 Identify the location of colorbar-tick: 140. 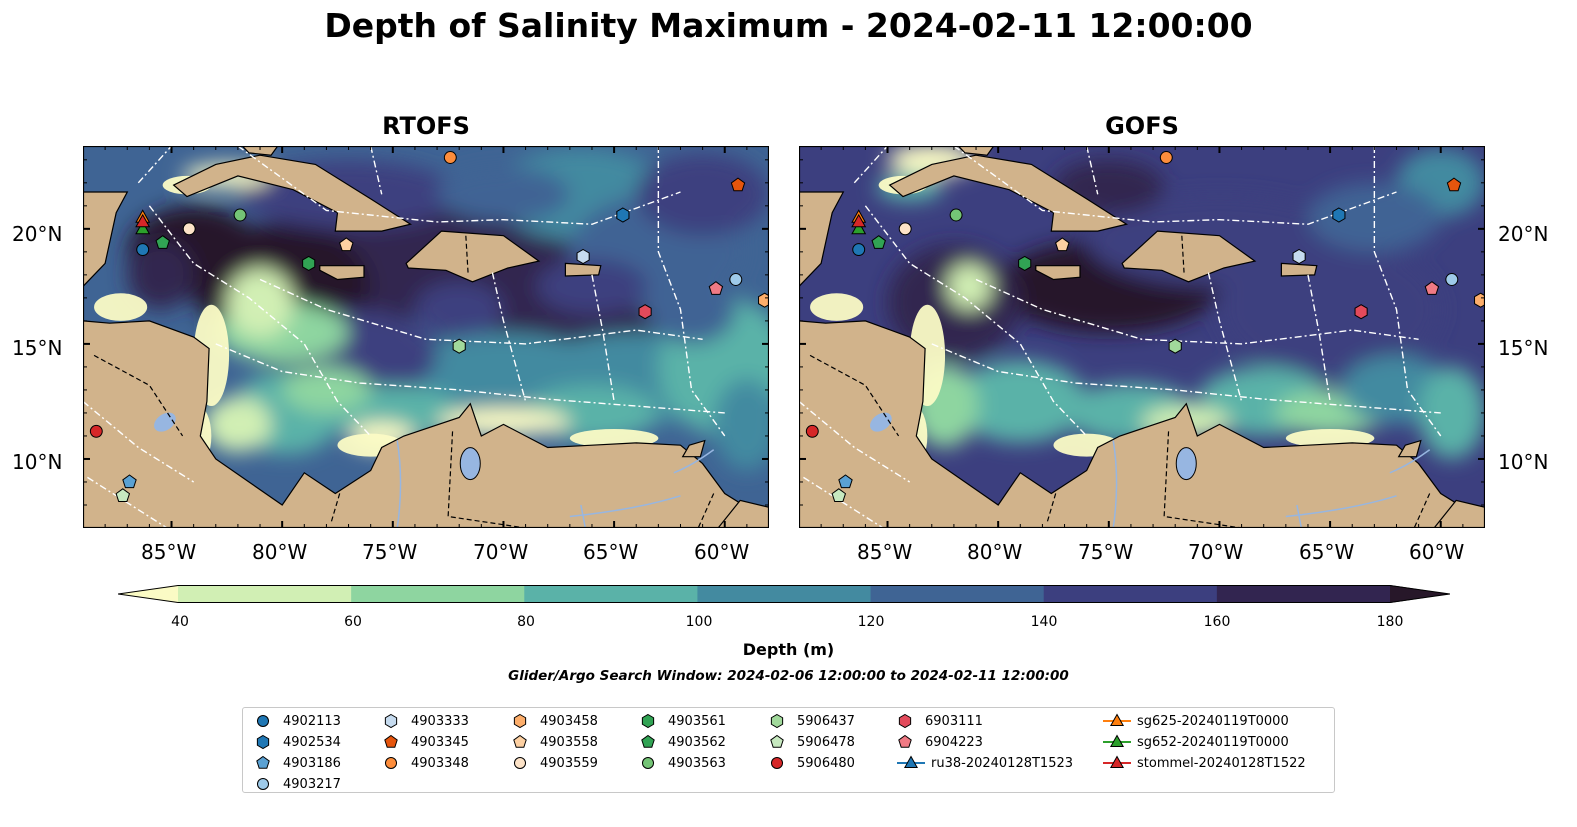
(1044, 622).